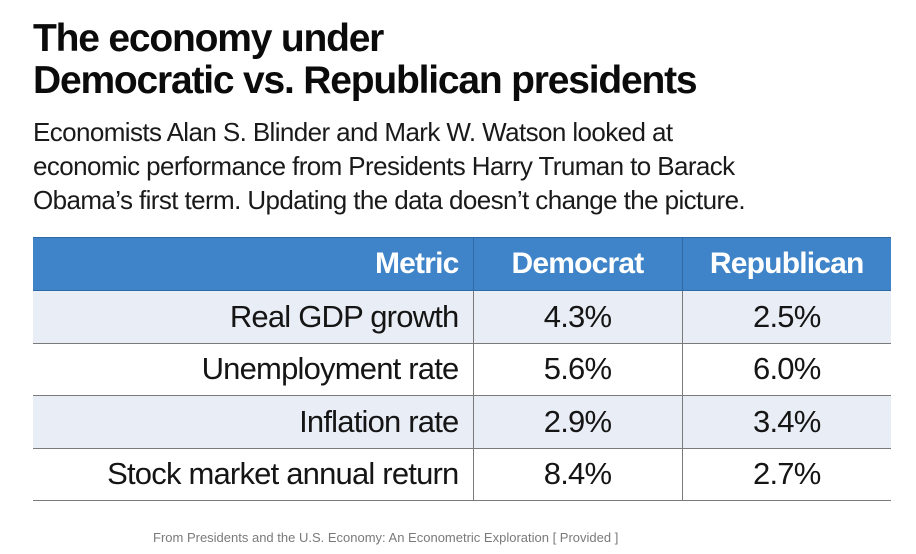  I want to click on table-row: Inflation rate 2.9% 3.4%, so click(462, 422).